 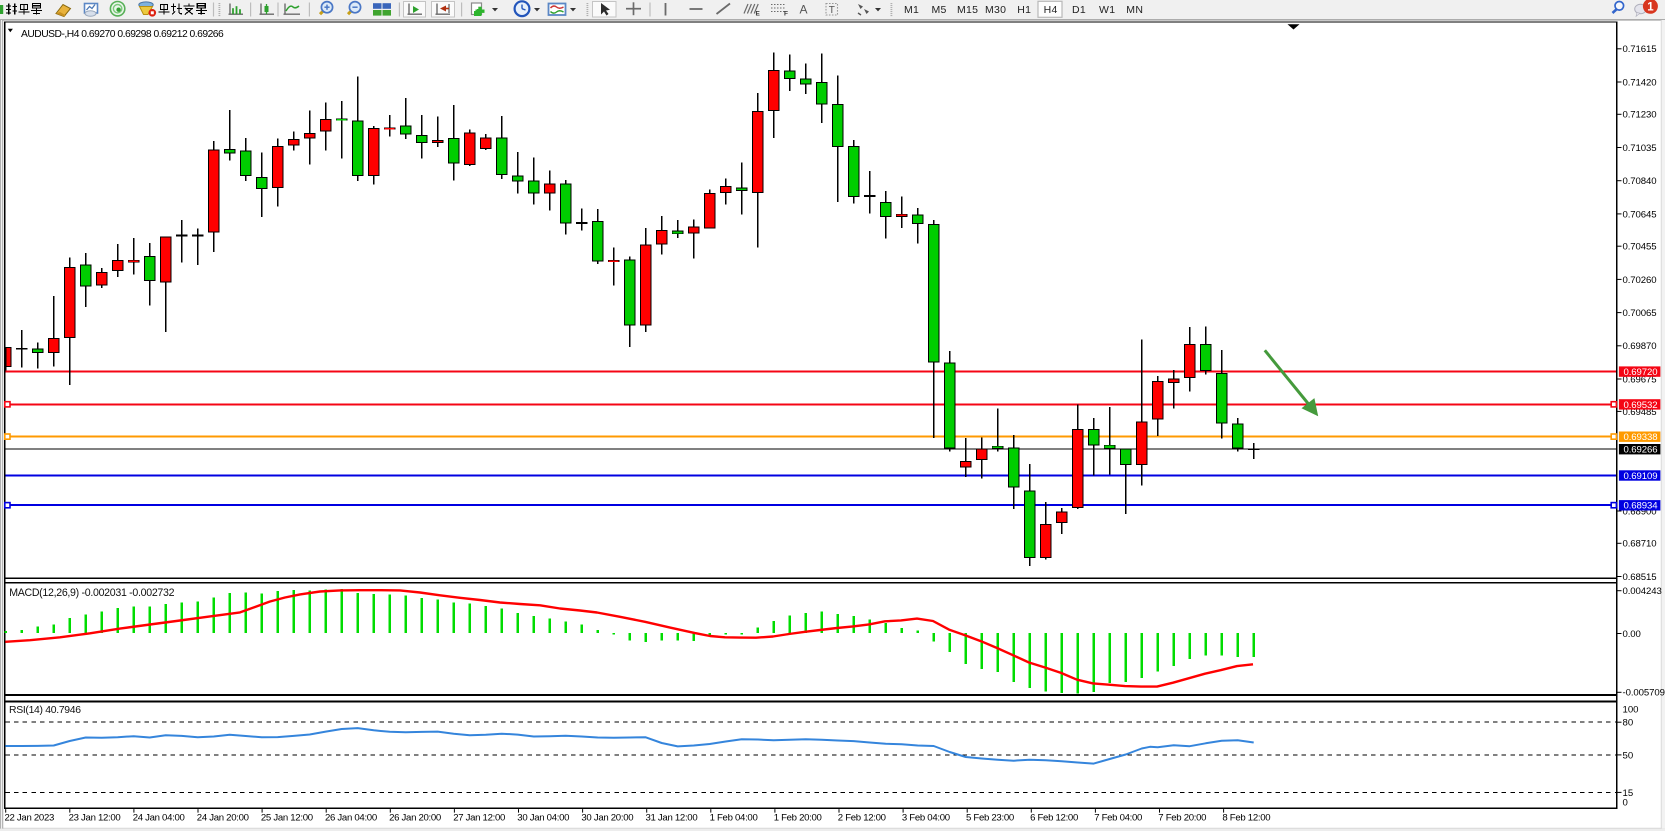 What do you see at coordinates (1182, 817) in the screenshot?
I see `svg-text: 7 Feb 20:00` at bounding box center [1182, 817].